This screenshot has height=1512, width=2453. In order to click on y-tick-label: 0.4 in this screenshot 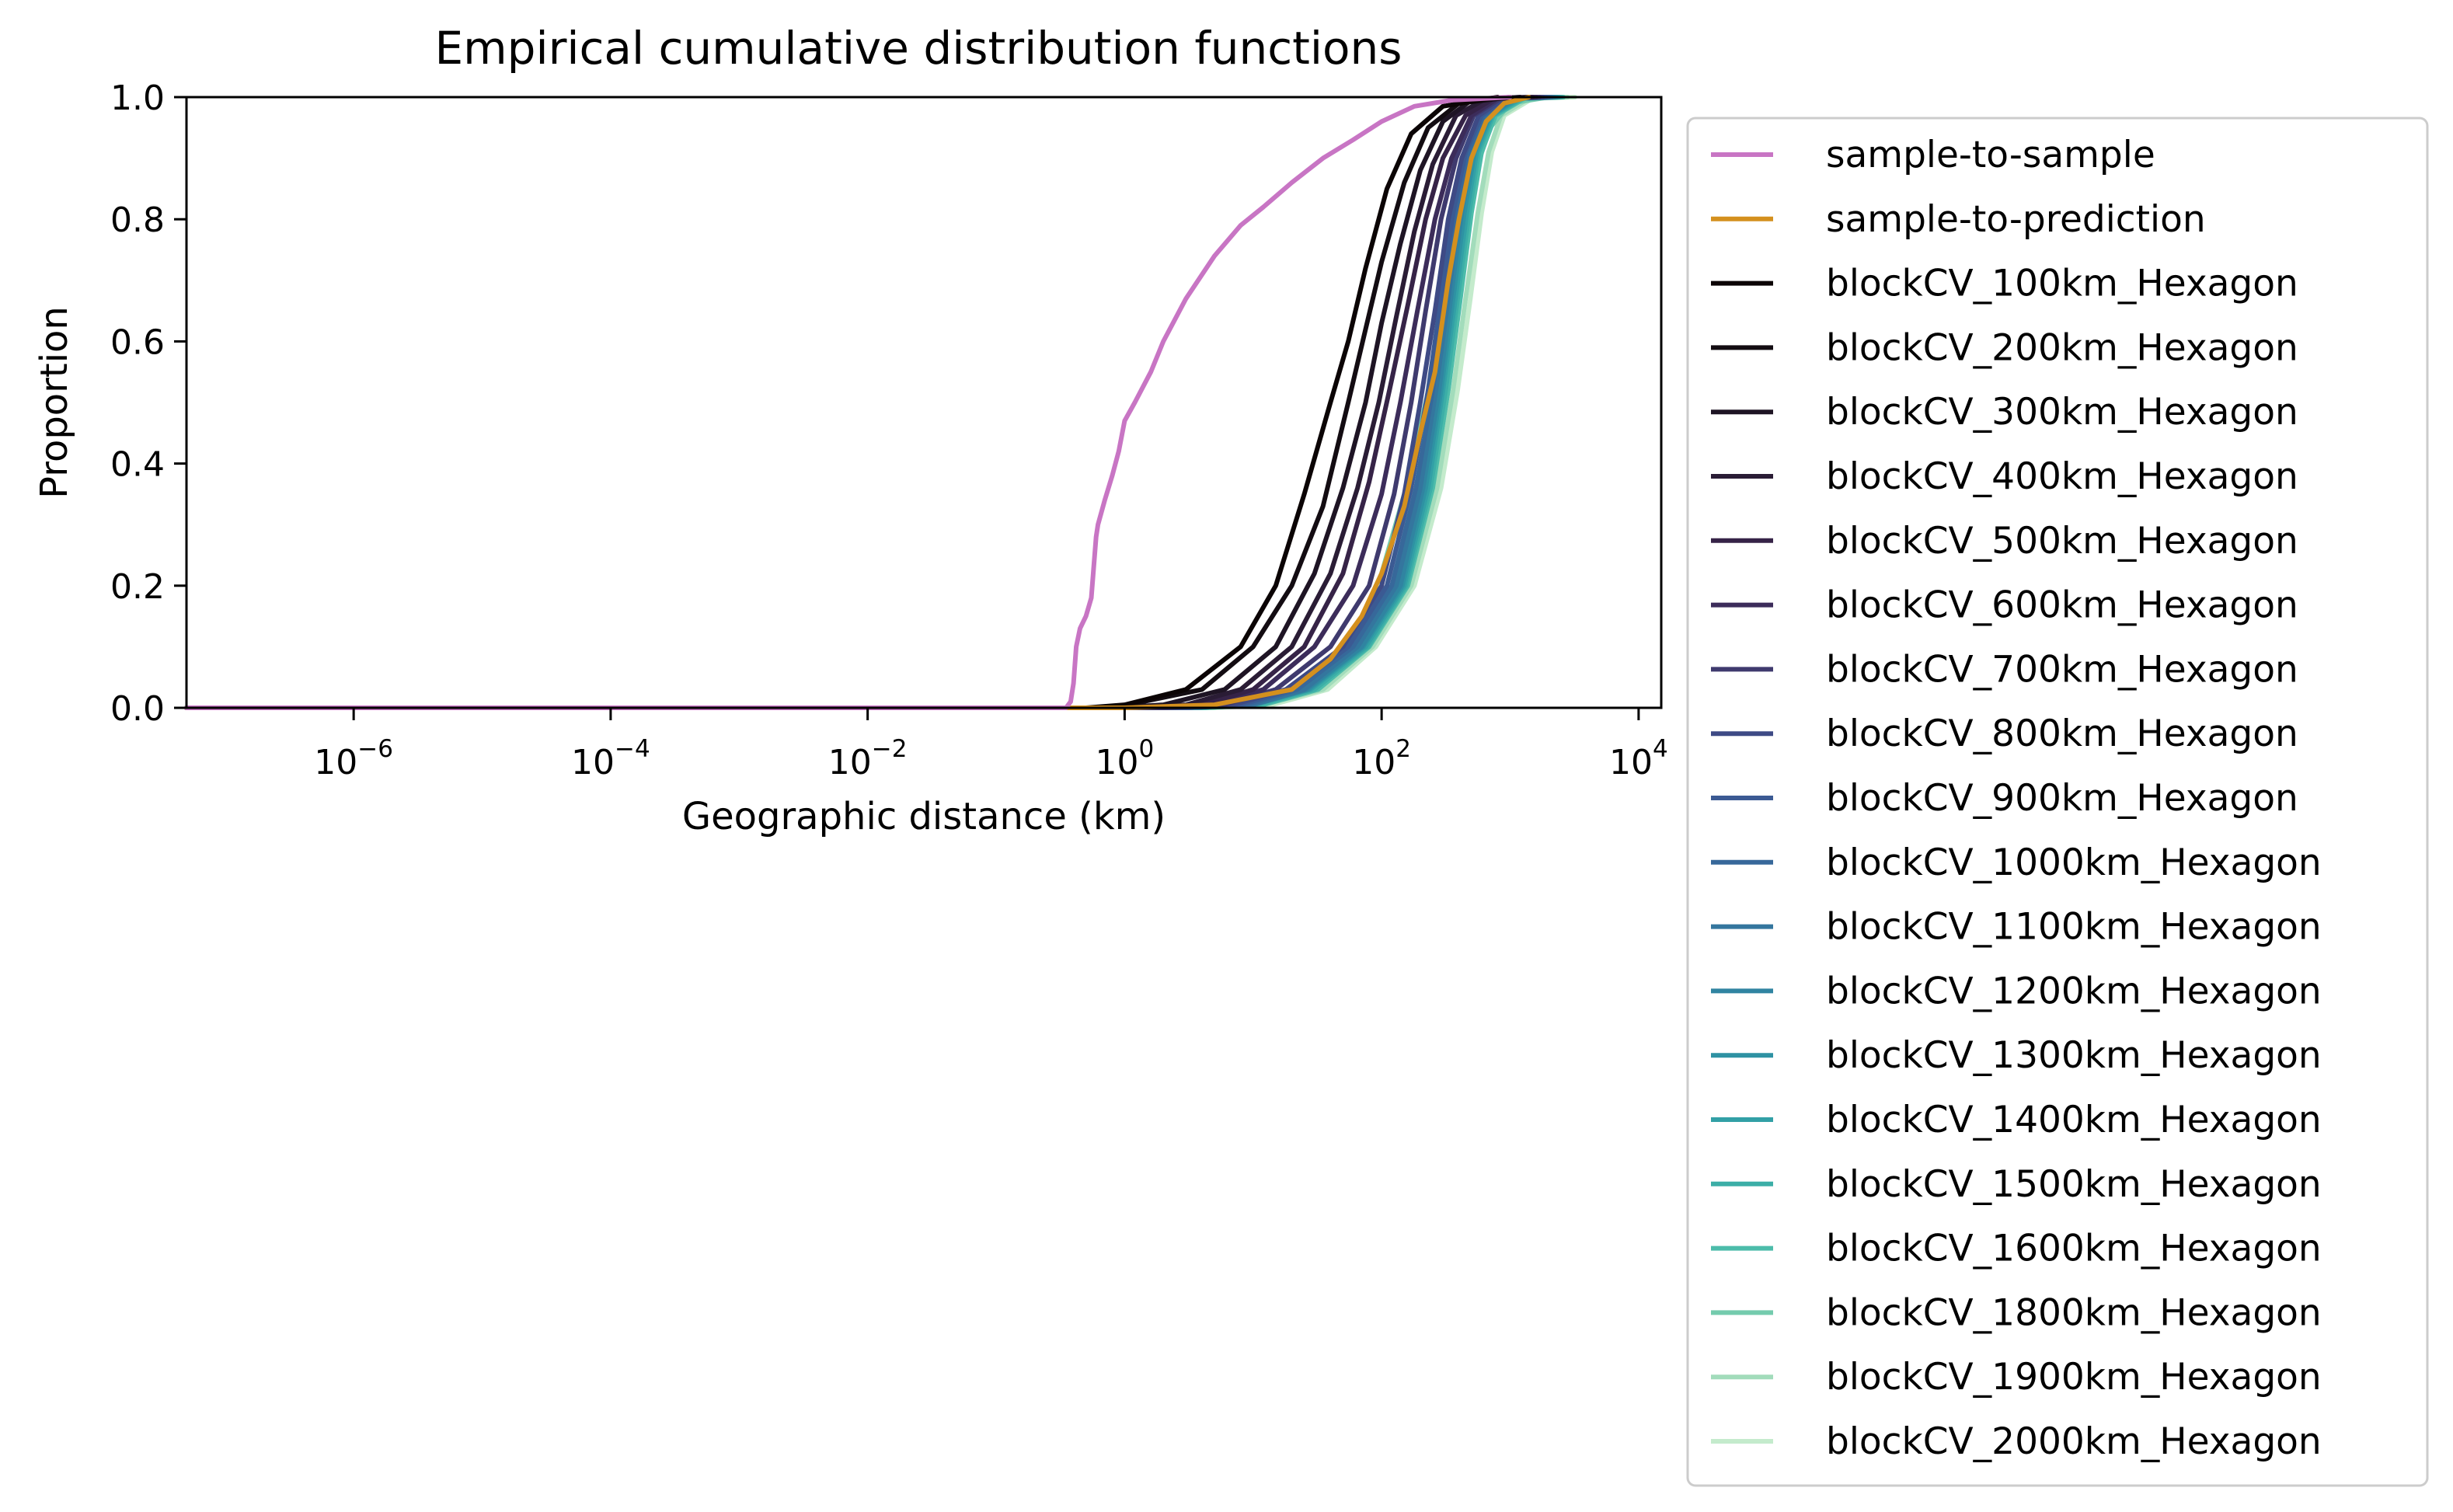, I will do `click(137, 465)`.